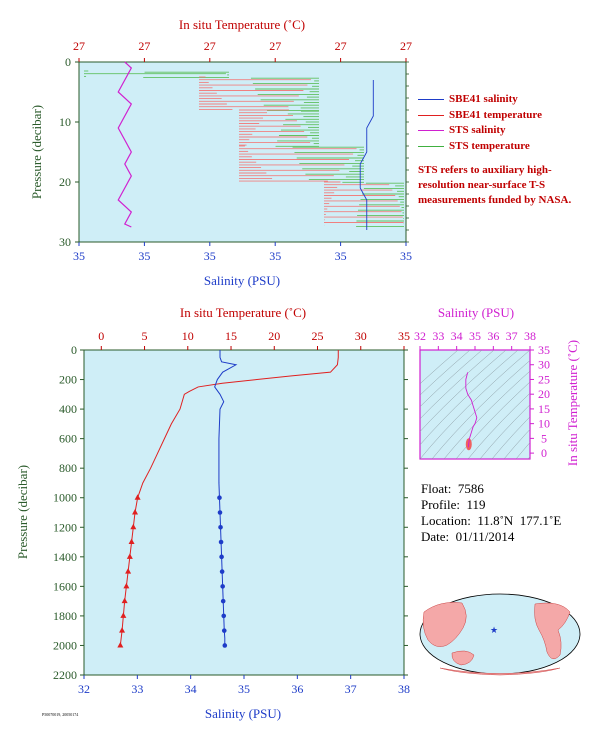  What do you see at coordinates (84, 689) in the screenshot?
I see `bottom-axis-tick-label: 32` at bounding box center [84, 689].